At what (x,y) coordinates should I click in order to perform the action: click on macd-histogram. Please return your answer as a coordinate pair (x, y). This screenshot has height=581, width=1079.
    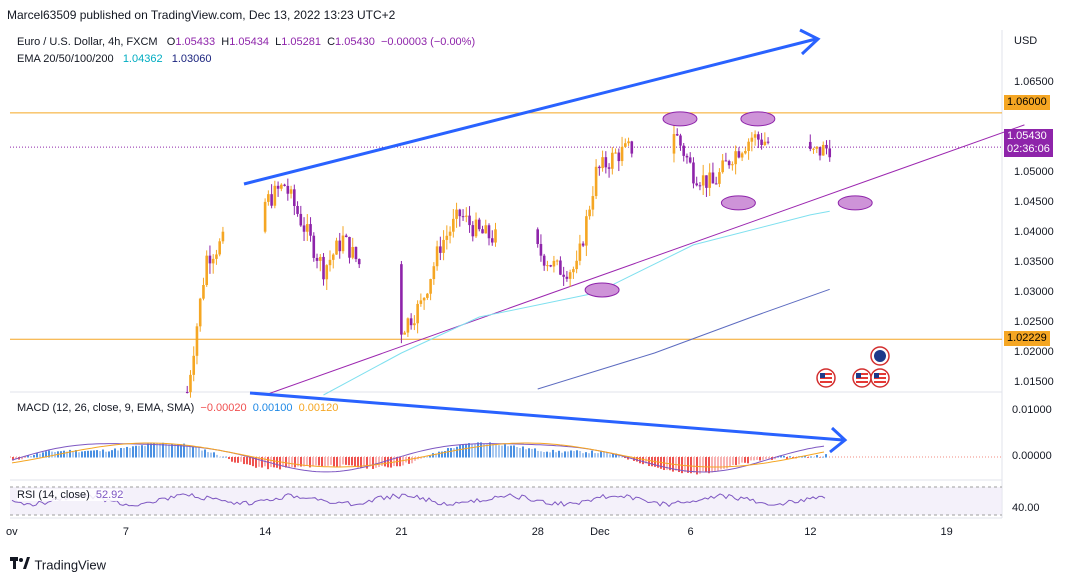
    Looking at the image, I should click on (419, 458).